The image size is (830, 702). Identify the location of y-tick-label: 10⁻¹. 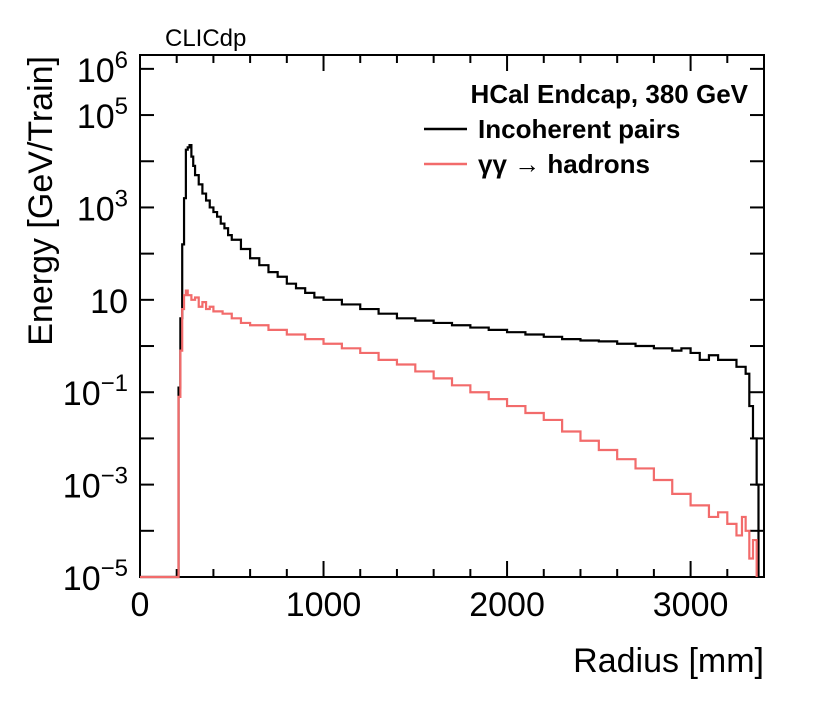
(95, 391).